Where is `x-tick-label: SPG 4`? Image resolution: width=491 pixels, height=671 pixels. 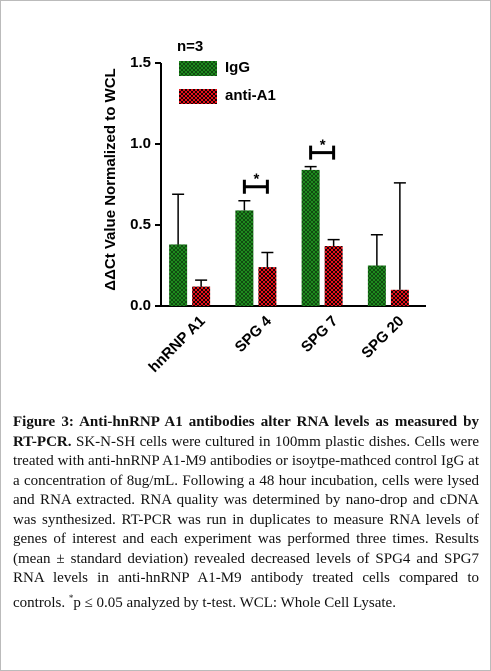
x-tick-label: SPG 4 is located at coordinates (254, 334).